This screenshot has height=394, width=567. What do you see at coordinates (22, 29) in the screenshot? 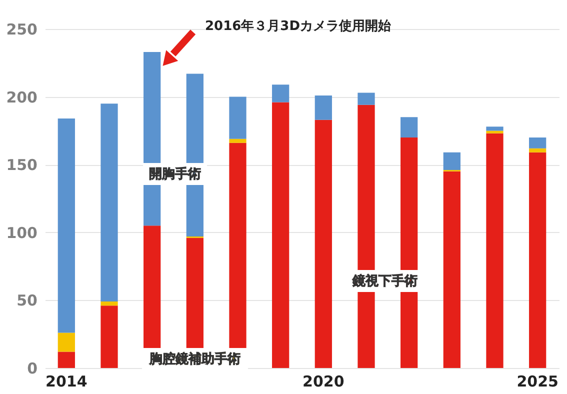
I see `y-tick-label: 250` at bounding box center [22, 29].